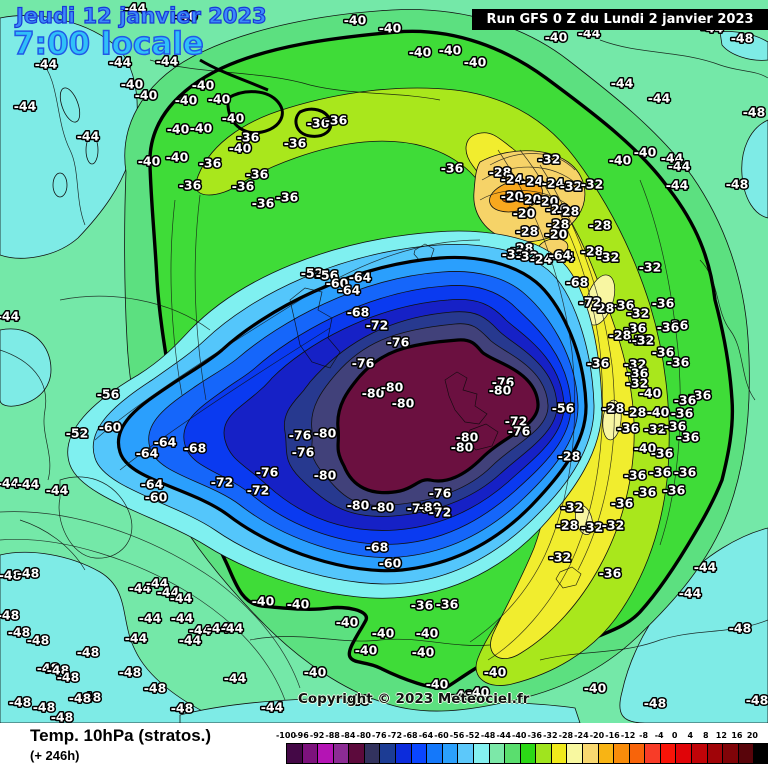  I want to click on colorbar-tick: 16, so click(737, 735).